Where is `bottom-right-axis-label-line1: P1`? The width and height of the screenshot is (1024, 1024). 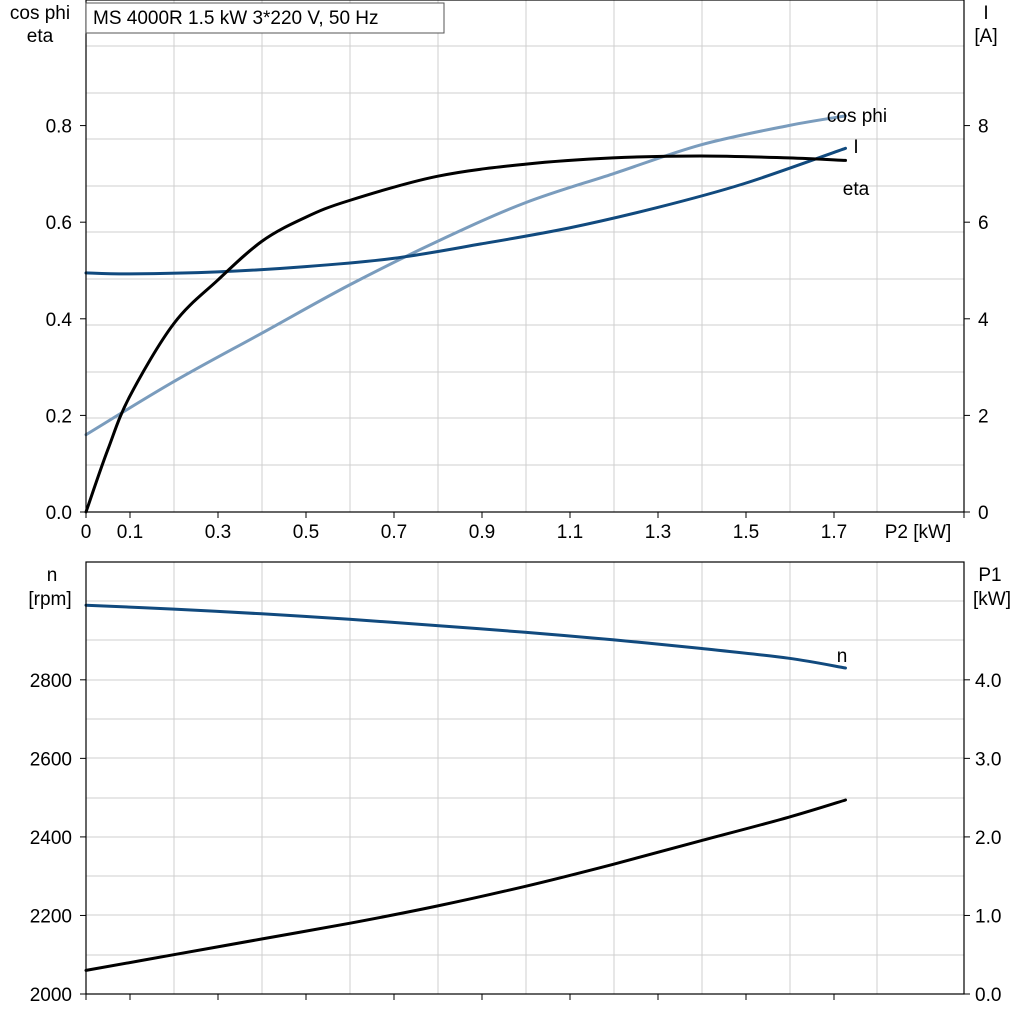
bottom-right-axis-label-line1: P1 is located at coordinates (989, 575).